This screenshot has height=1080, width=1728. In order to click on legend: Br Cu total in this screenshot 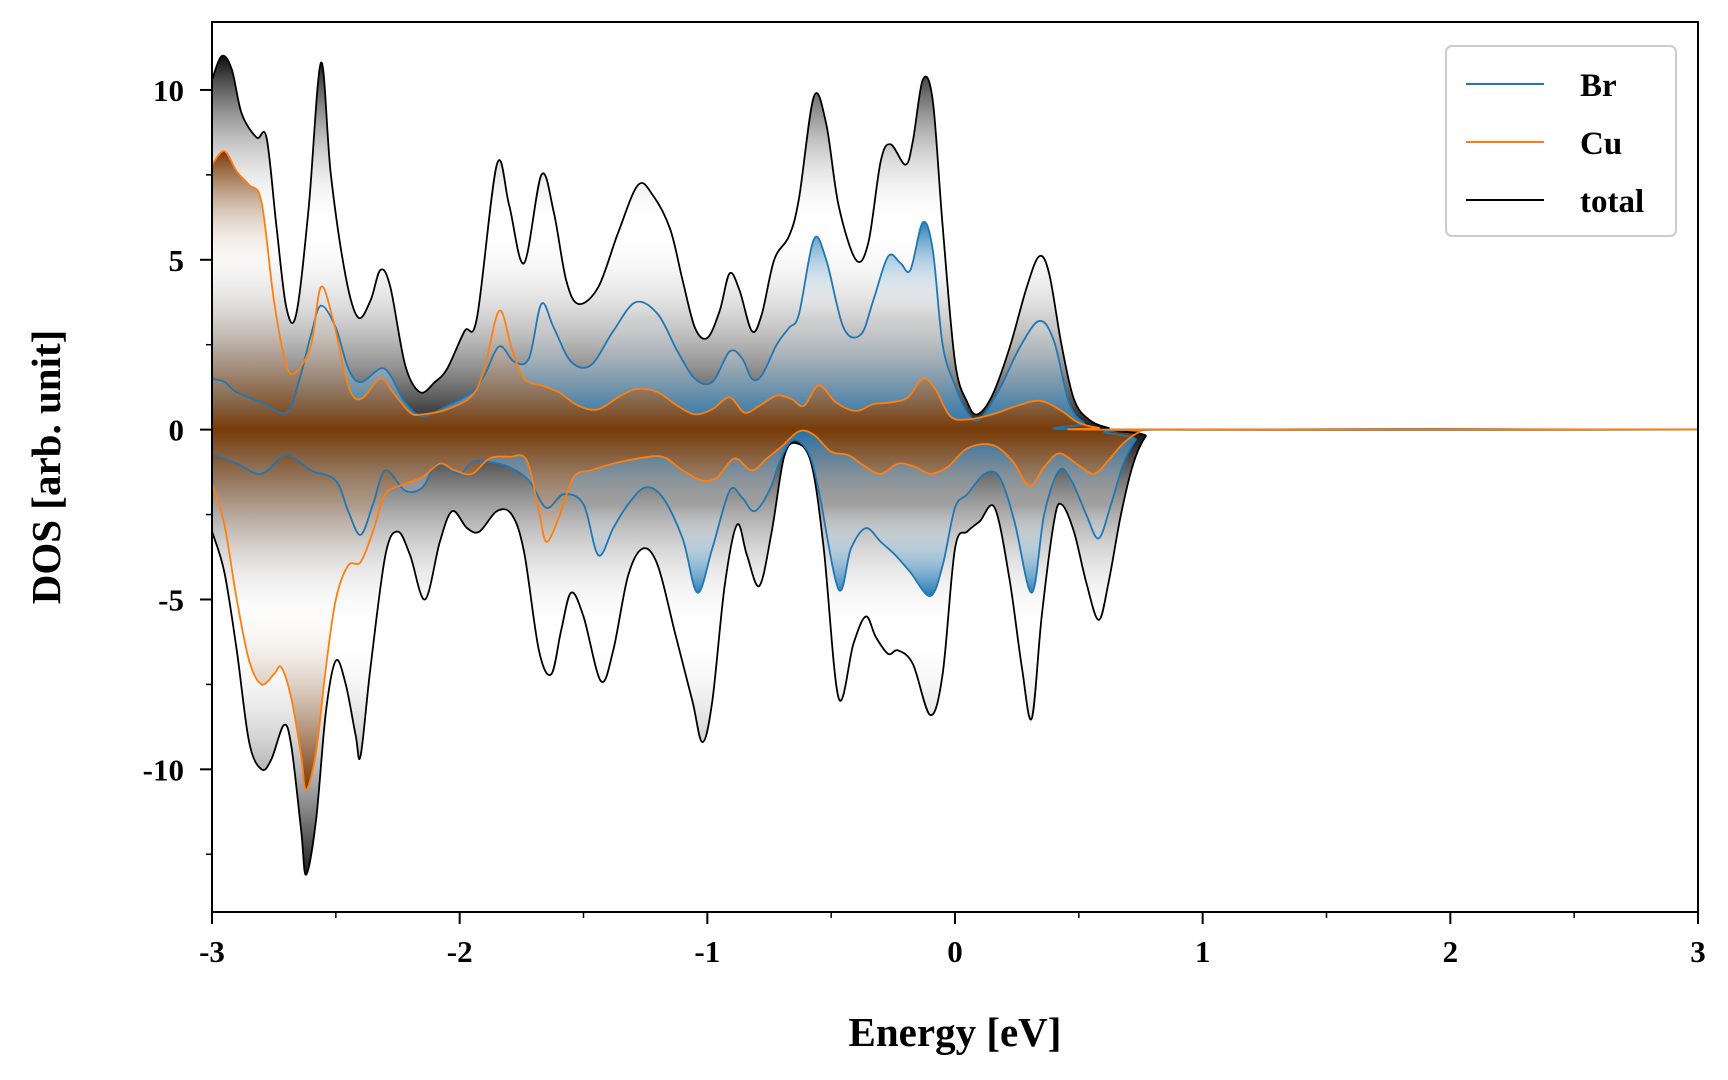, I will do `click(1561, 141)`.